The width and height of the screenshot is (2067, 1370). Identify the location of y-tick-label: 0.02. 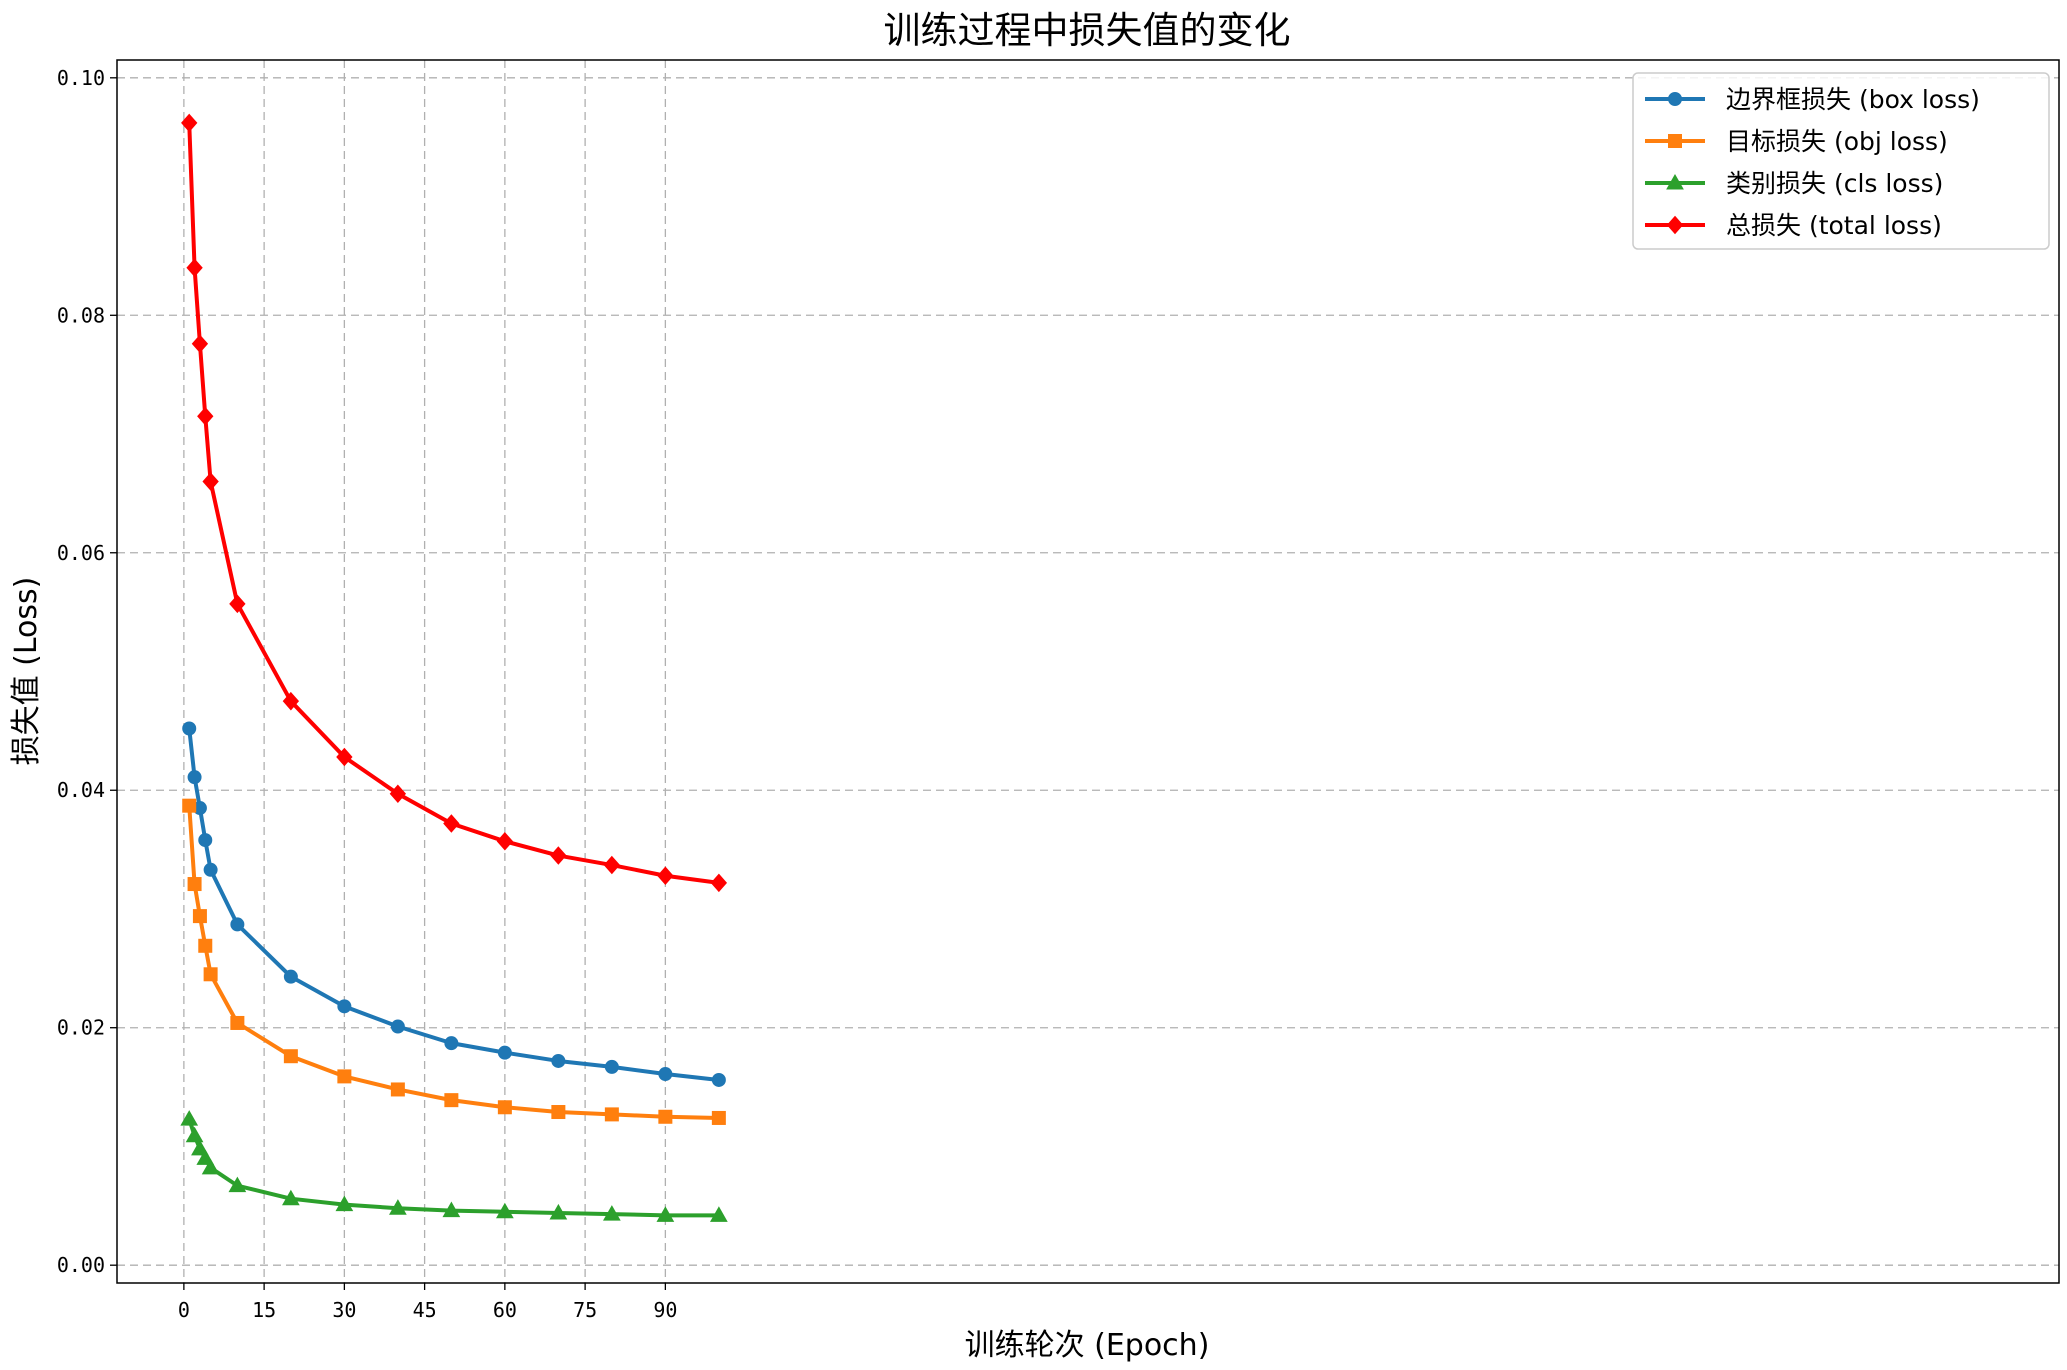
(81, 1028).